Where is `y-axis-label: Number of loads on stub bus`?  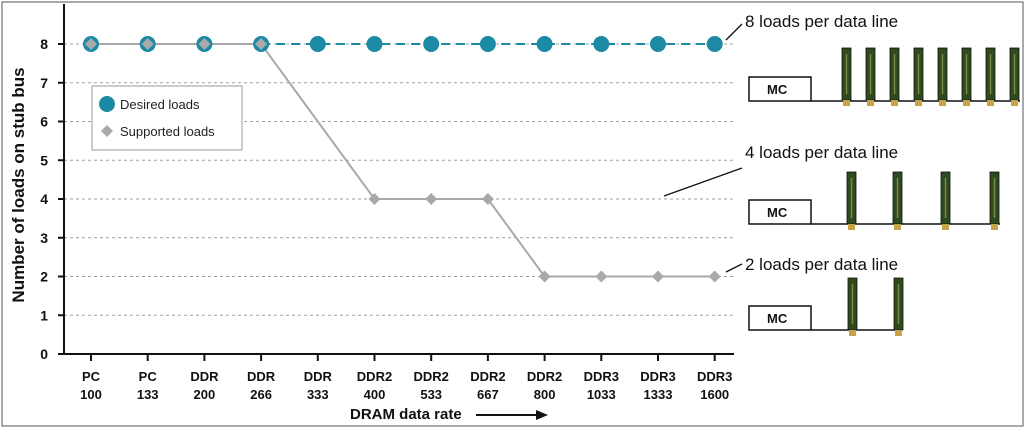
y-axis-label: Number of loads on stub bus is located at coordinates (18, 184).